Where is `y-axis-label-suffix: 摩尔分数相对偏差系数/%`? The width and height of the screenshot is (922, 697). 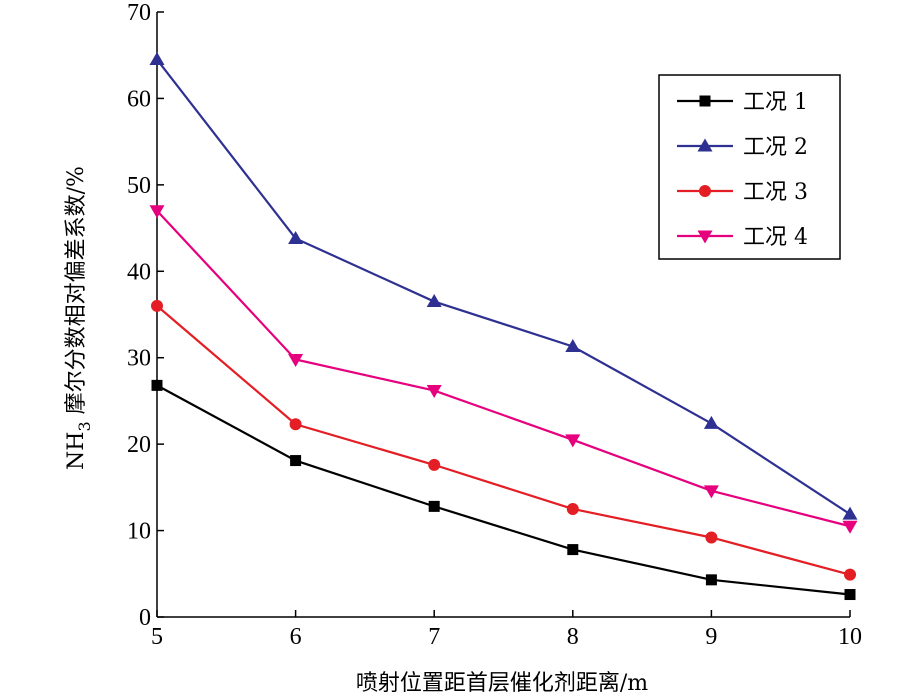 y-axis-label-suffix: 摩尔分数相对偏差系数/% is located at coordinates (76, 293).